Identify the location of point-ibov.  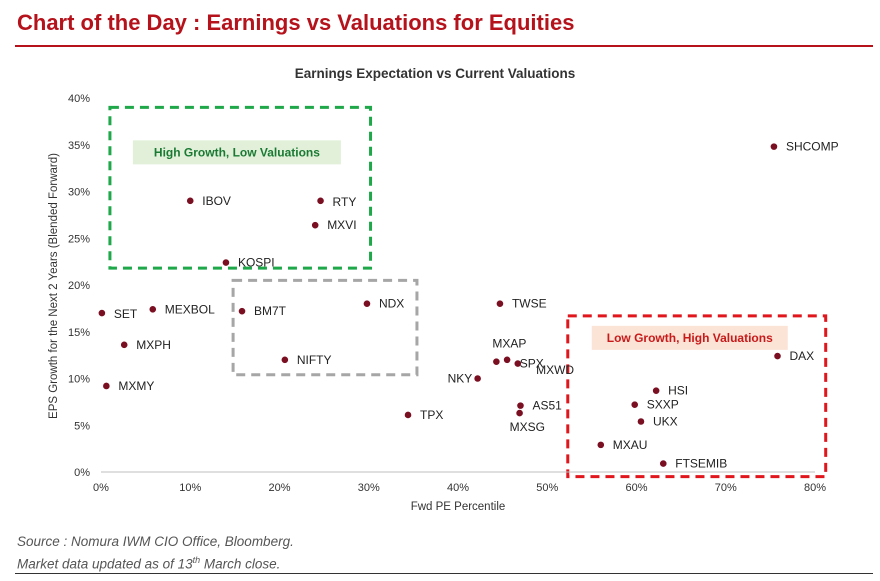
(190, 200).